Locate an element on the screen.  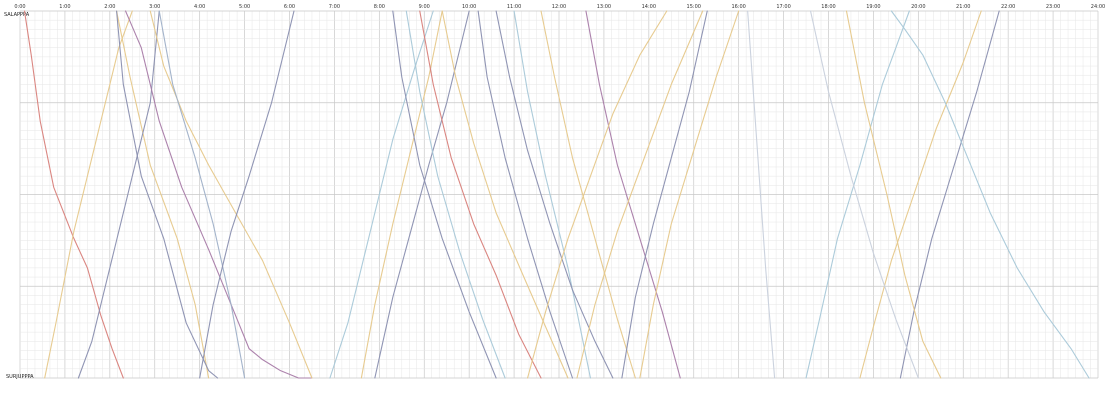
x-tick-label: 15:00 is located at coordinates (694, 7).